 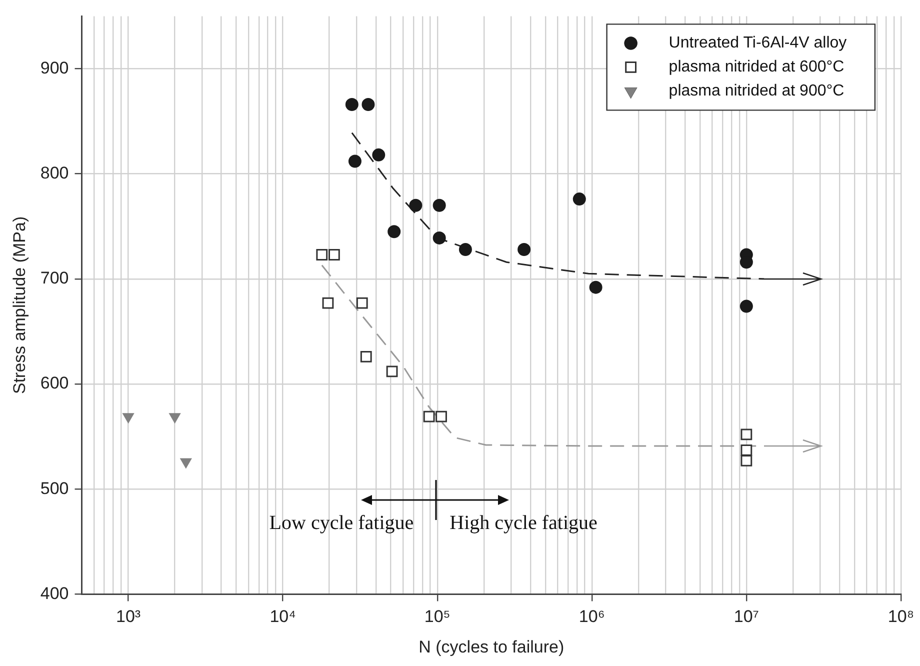 I want to click on y-tick-label: 700, so click(x=54, y=278).